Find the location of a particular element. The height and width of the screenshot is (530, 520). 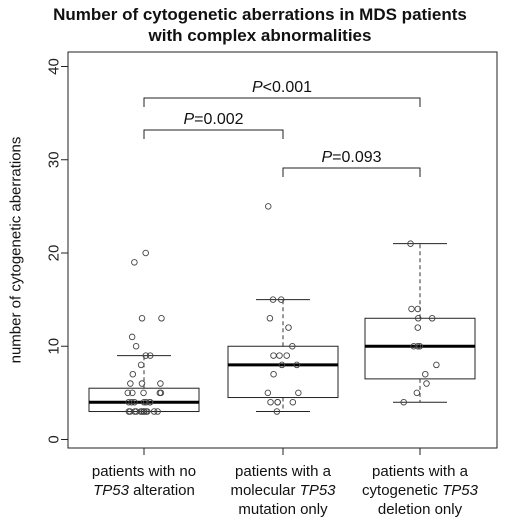

y-tick-label: 20 is located at coordinates (54, 253).